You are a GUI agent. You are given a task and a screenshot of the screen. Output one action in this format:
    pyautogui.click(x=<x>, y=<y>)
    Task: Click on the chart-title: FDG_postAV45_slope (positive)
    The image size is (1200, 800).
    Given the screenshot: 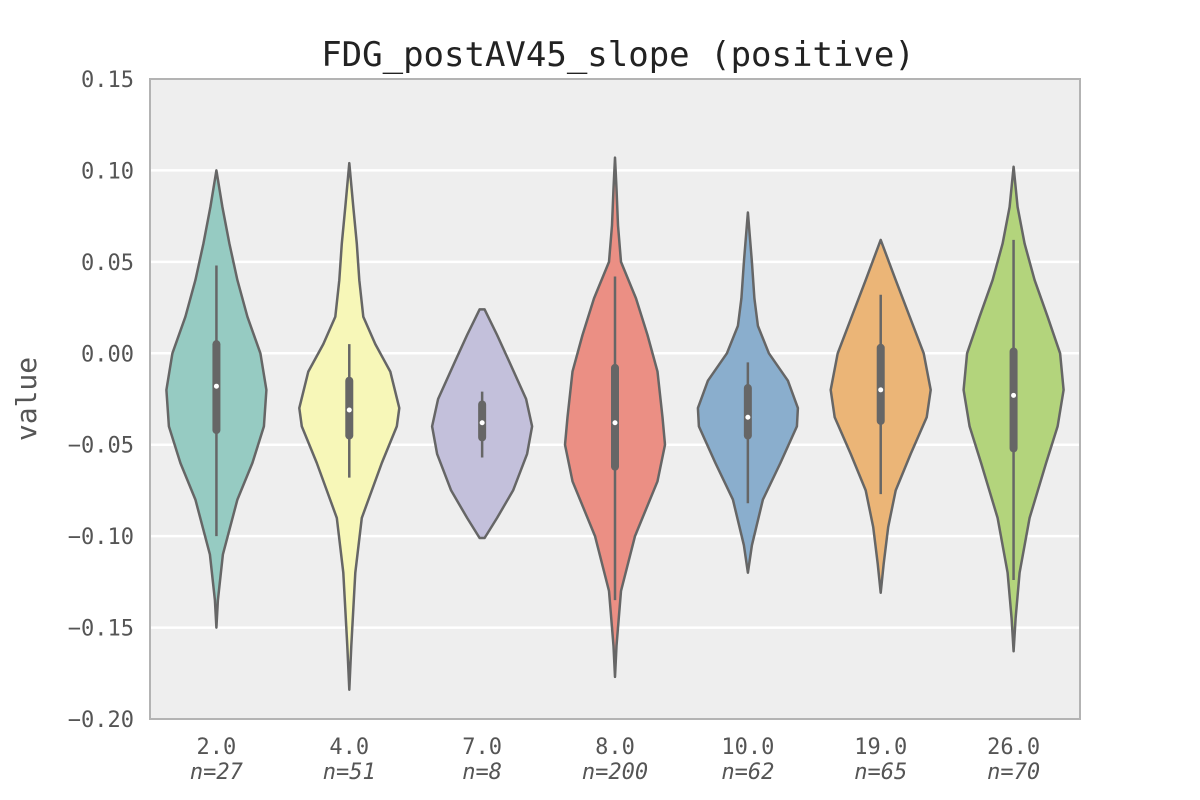 What is the action you would take?
    pyautogui.click(x=618, y=55)
    